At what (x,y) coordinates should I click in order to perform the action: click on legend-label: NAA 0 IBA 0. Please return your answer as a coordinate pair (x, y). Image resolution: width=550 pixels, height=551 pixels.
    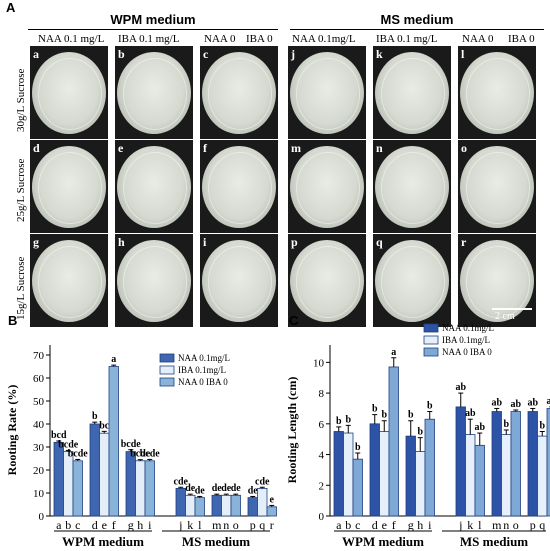
    Looking at the image, I should click on (203, 382).